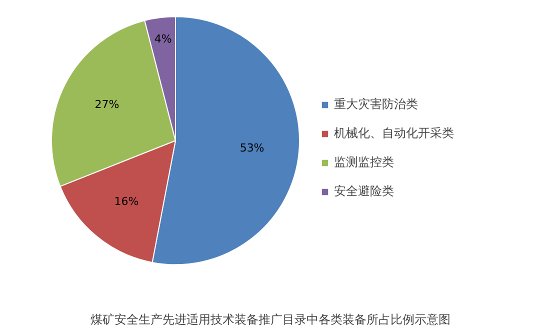 This screenshot has height=331, width=540. I want to click on legend-label: 机械化、自动化开采类, so click(394, 133).